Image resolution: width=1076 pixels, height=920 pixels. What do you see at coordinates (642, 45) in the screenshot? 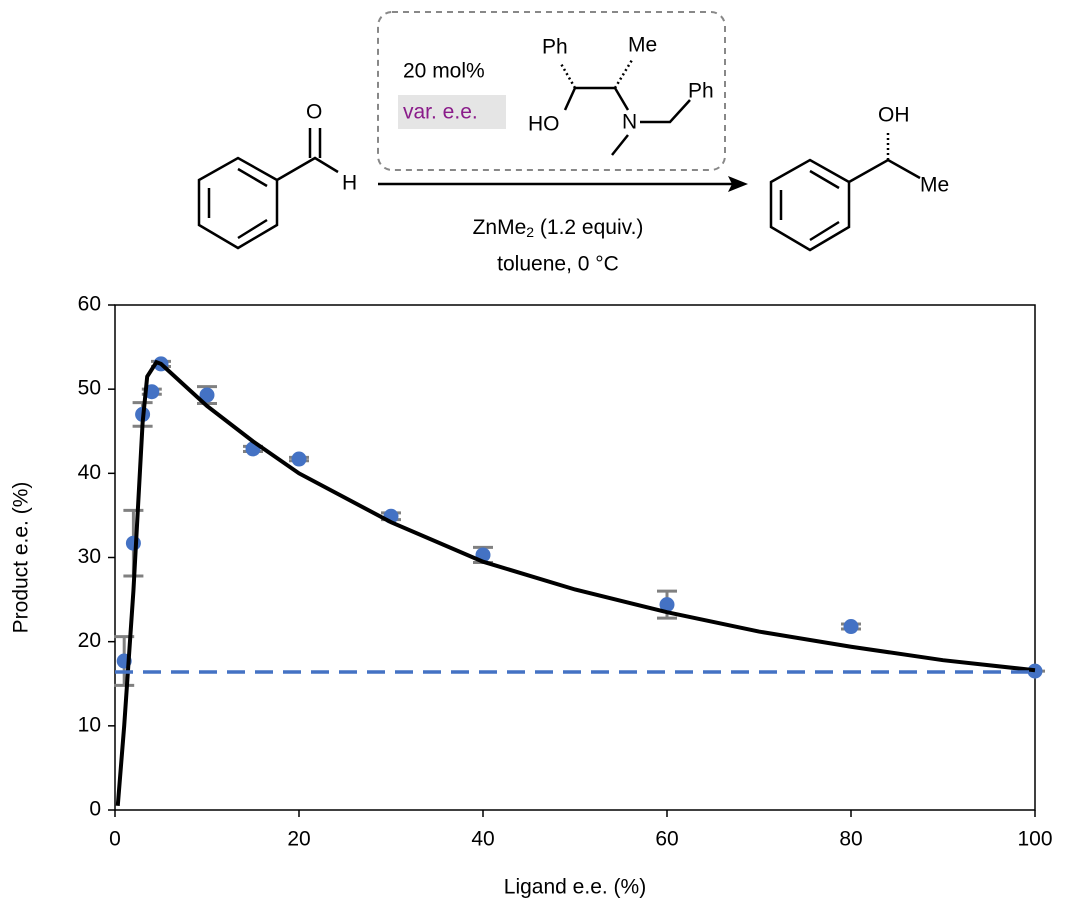
I see `ligand-label: Me` at bounding box center [642, 45].